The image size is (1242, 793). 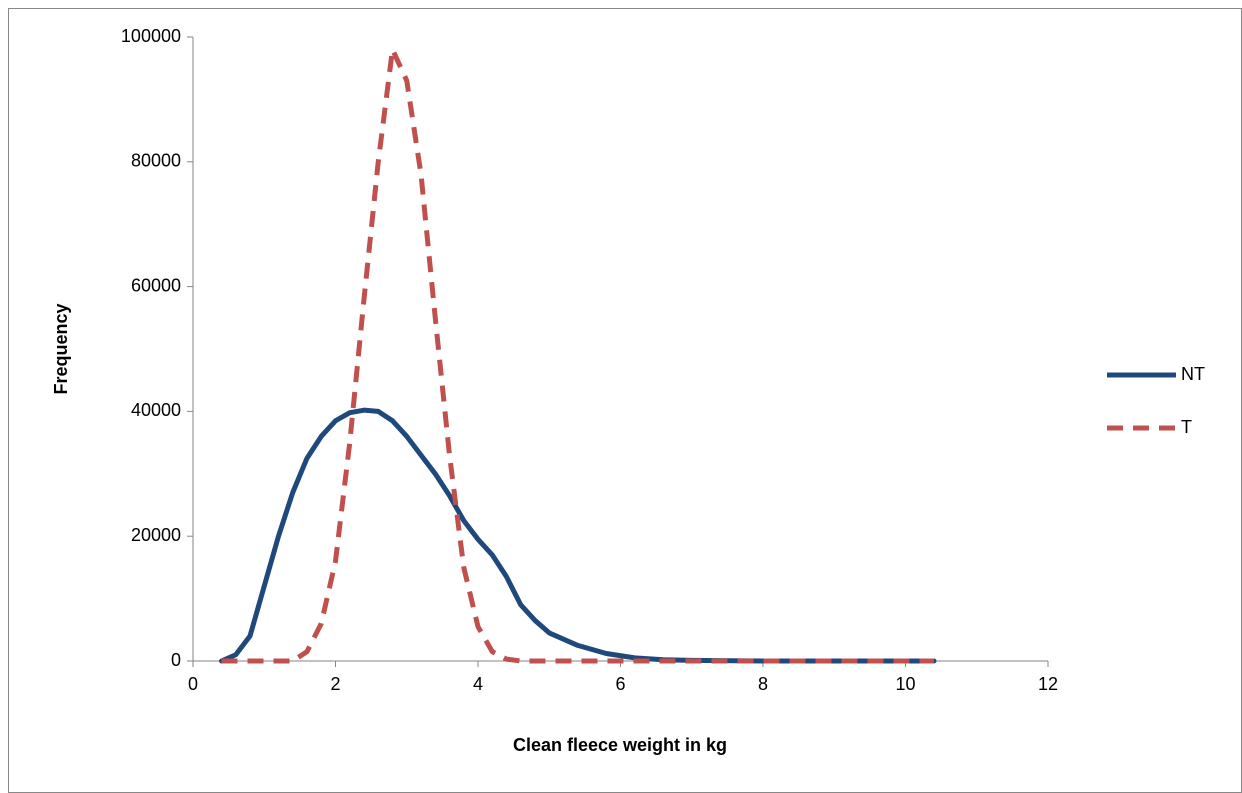 I want to click on x-tick-label: 0, so click(x=193, y=684).